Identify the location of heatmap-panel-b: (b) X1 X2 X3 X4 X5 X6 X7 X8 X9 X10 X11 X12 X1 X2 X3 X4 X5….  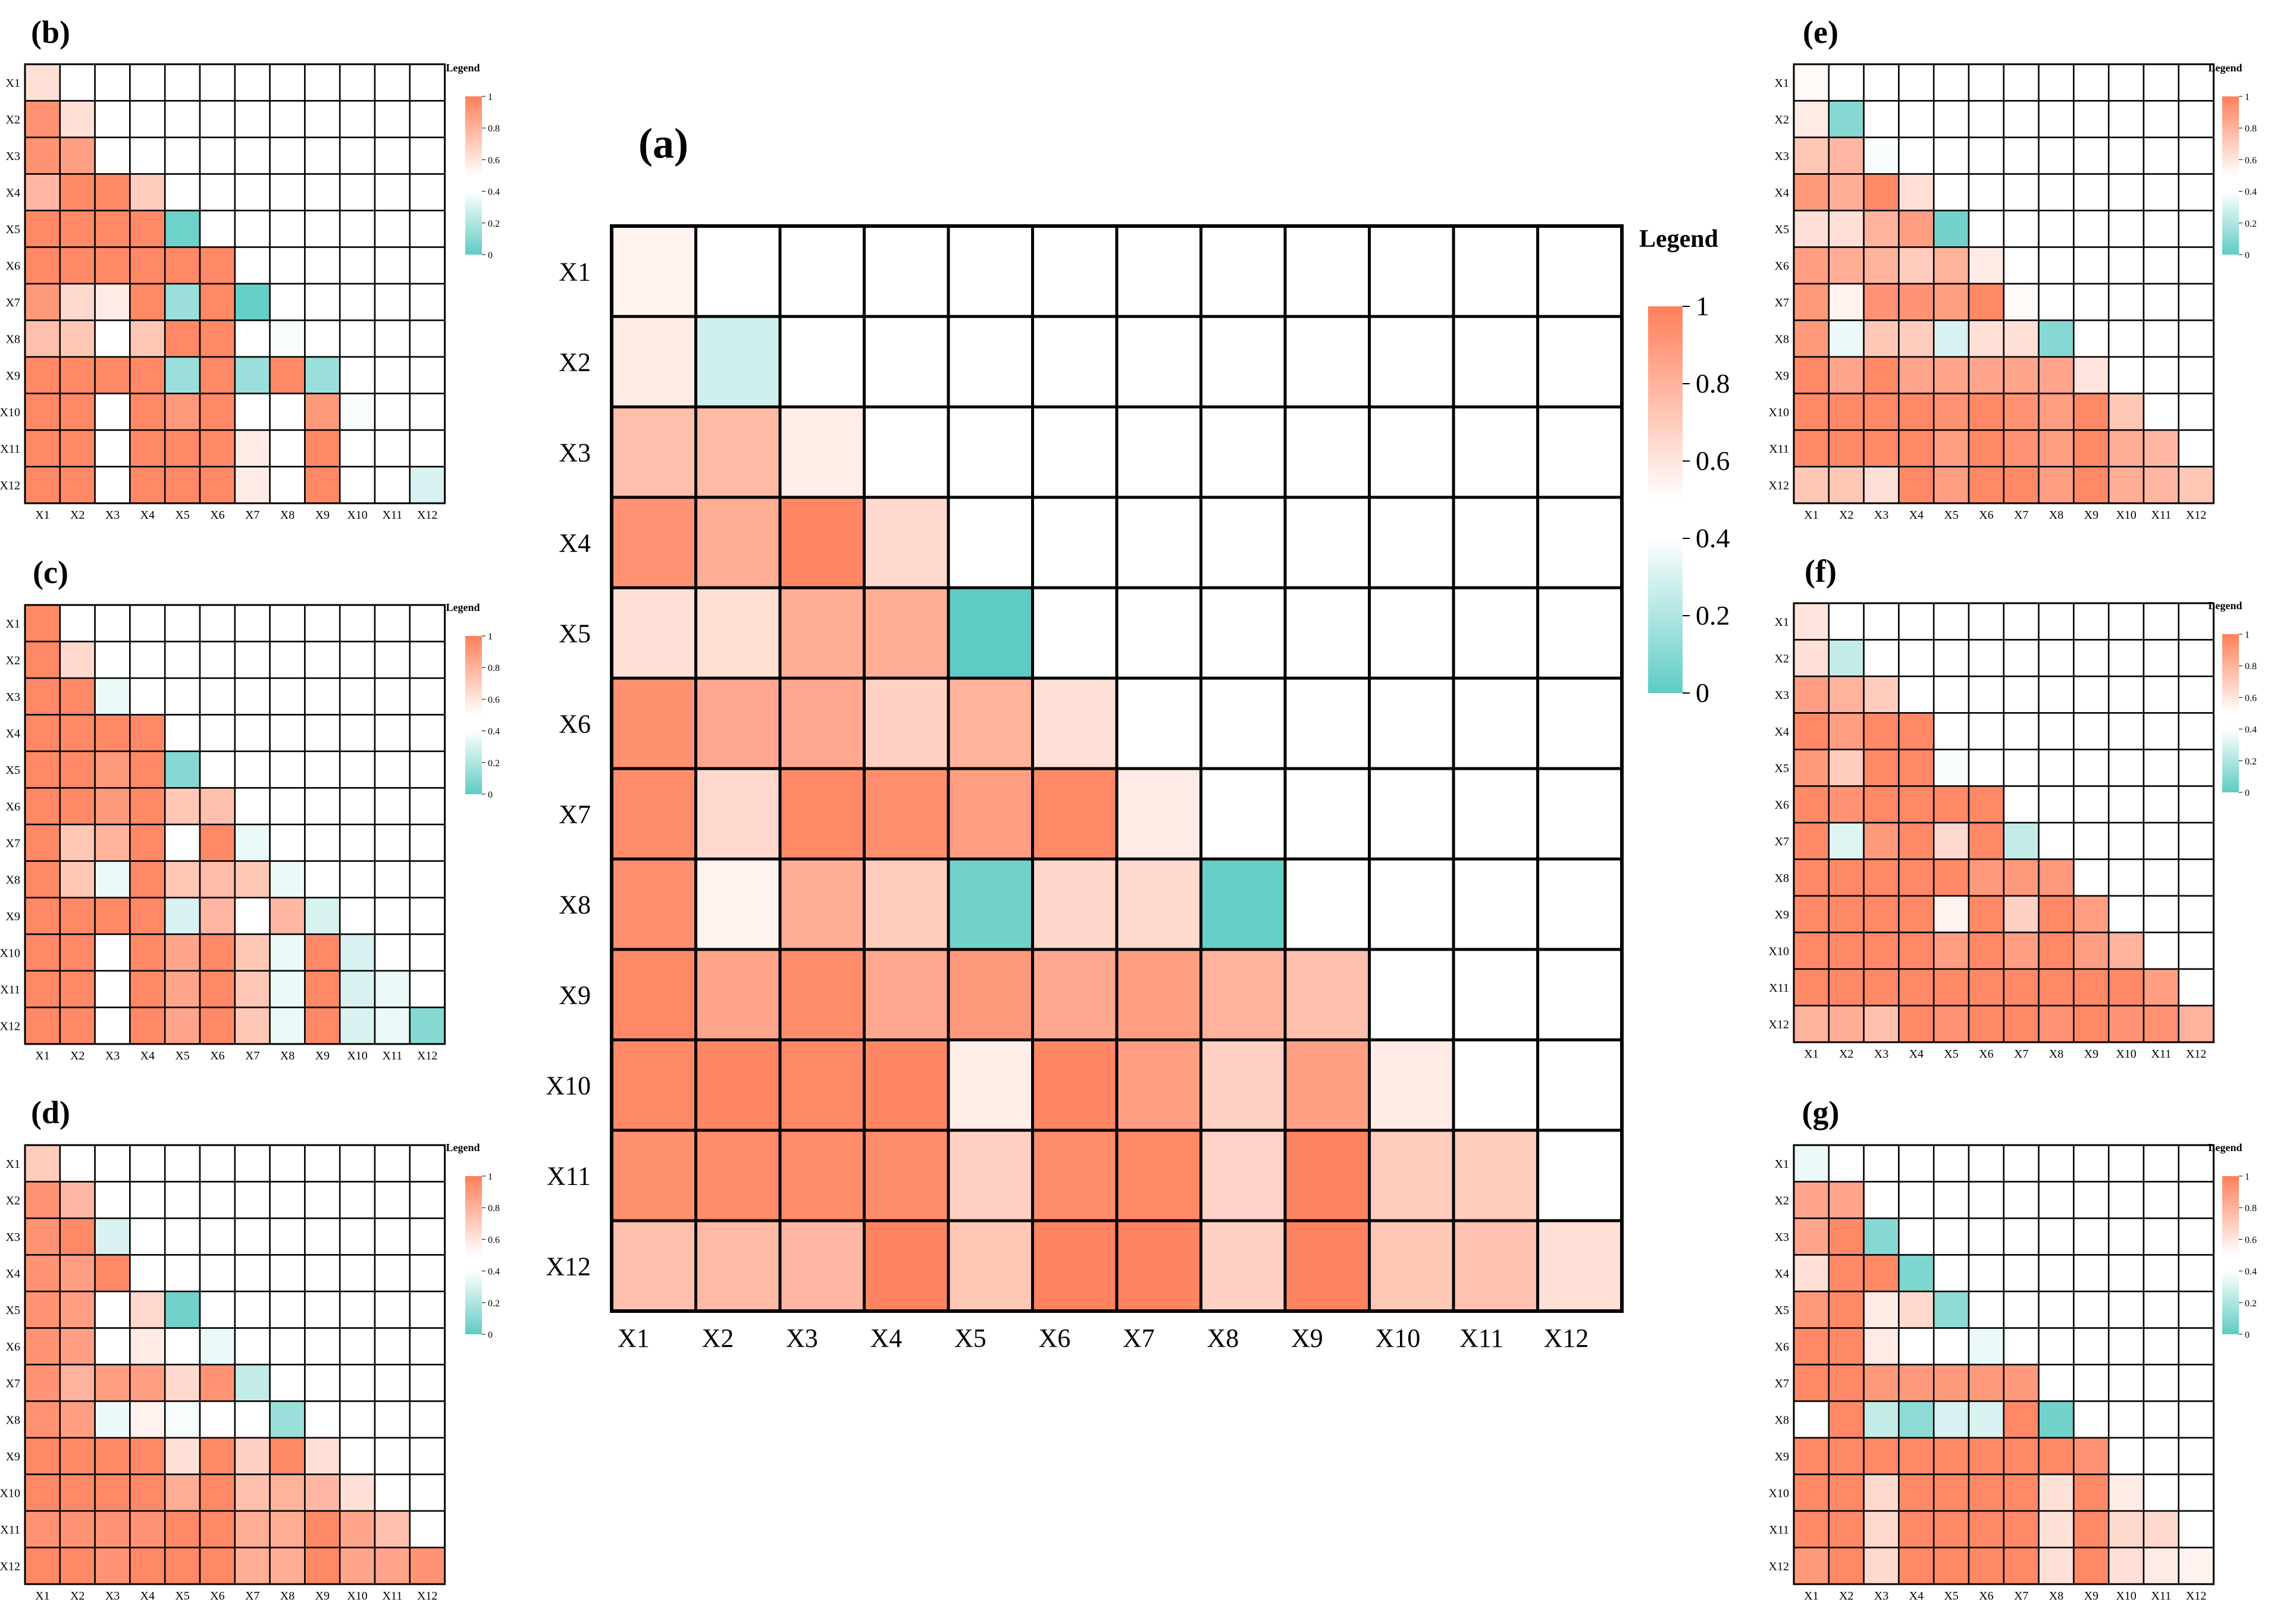
(250, 268).